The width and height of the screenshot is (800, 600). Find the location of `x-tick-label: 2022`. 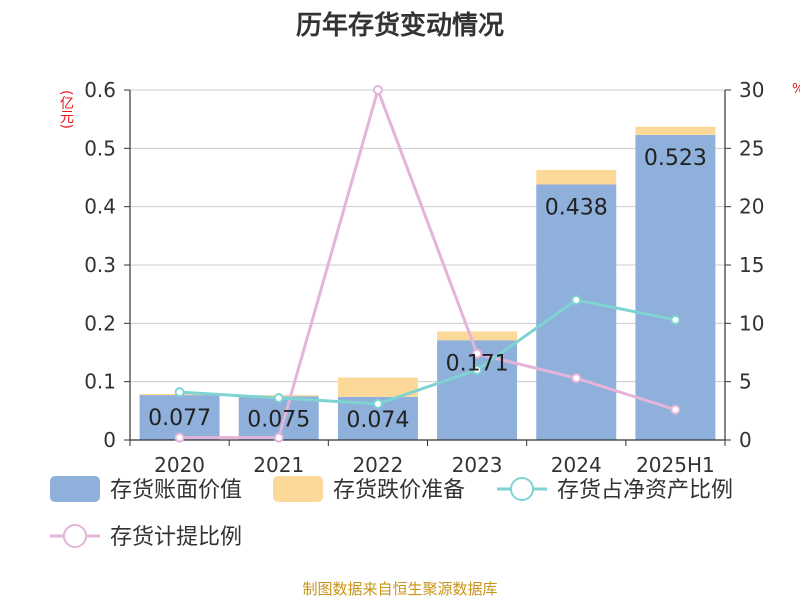

x-tick-label: 2022 is located at coordinates (377, 465).